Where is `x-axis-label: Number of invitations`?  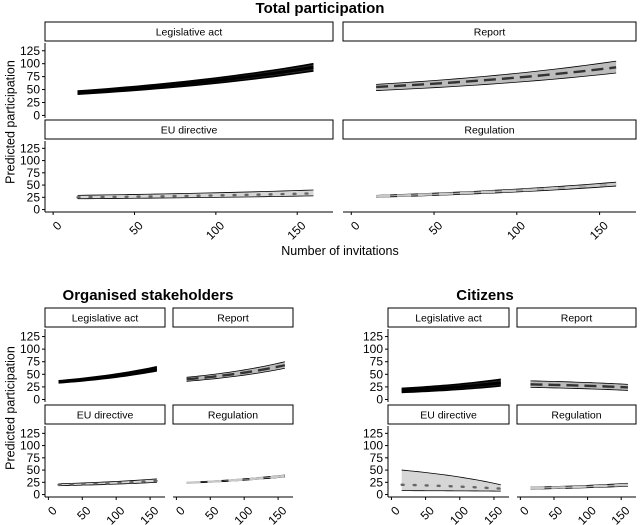 x-axis-label: Number of invitations is located at coordinates (339, 251).